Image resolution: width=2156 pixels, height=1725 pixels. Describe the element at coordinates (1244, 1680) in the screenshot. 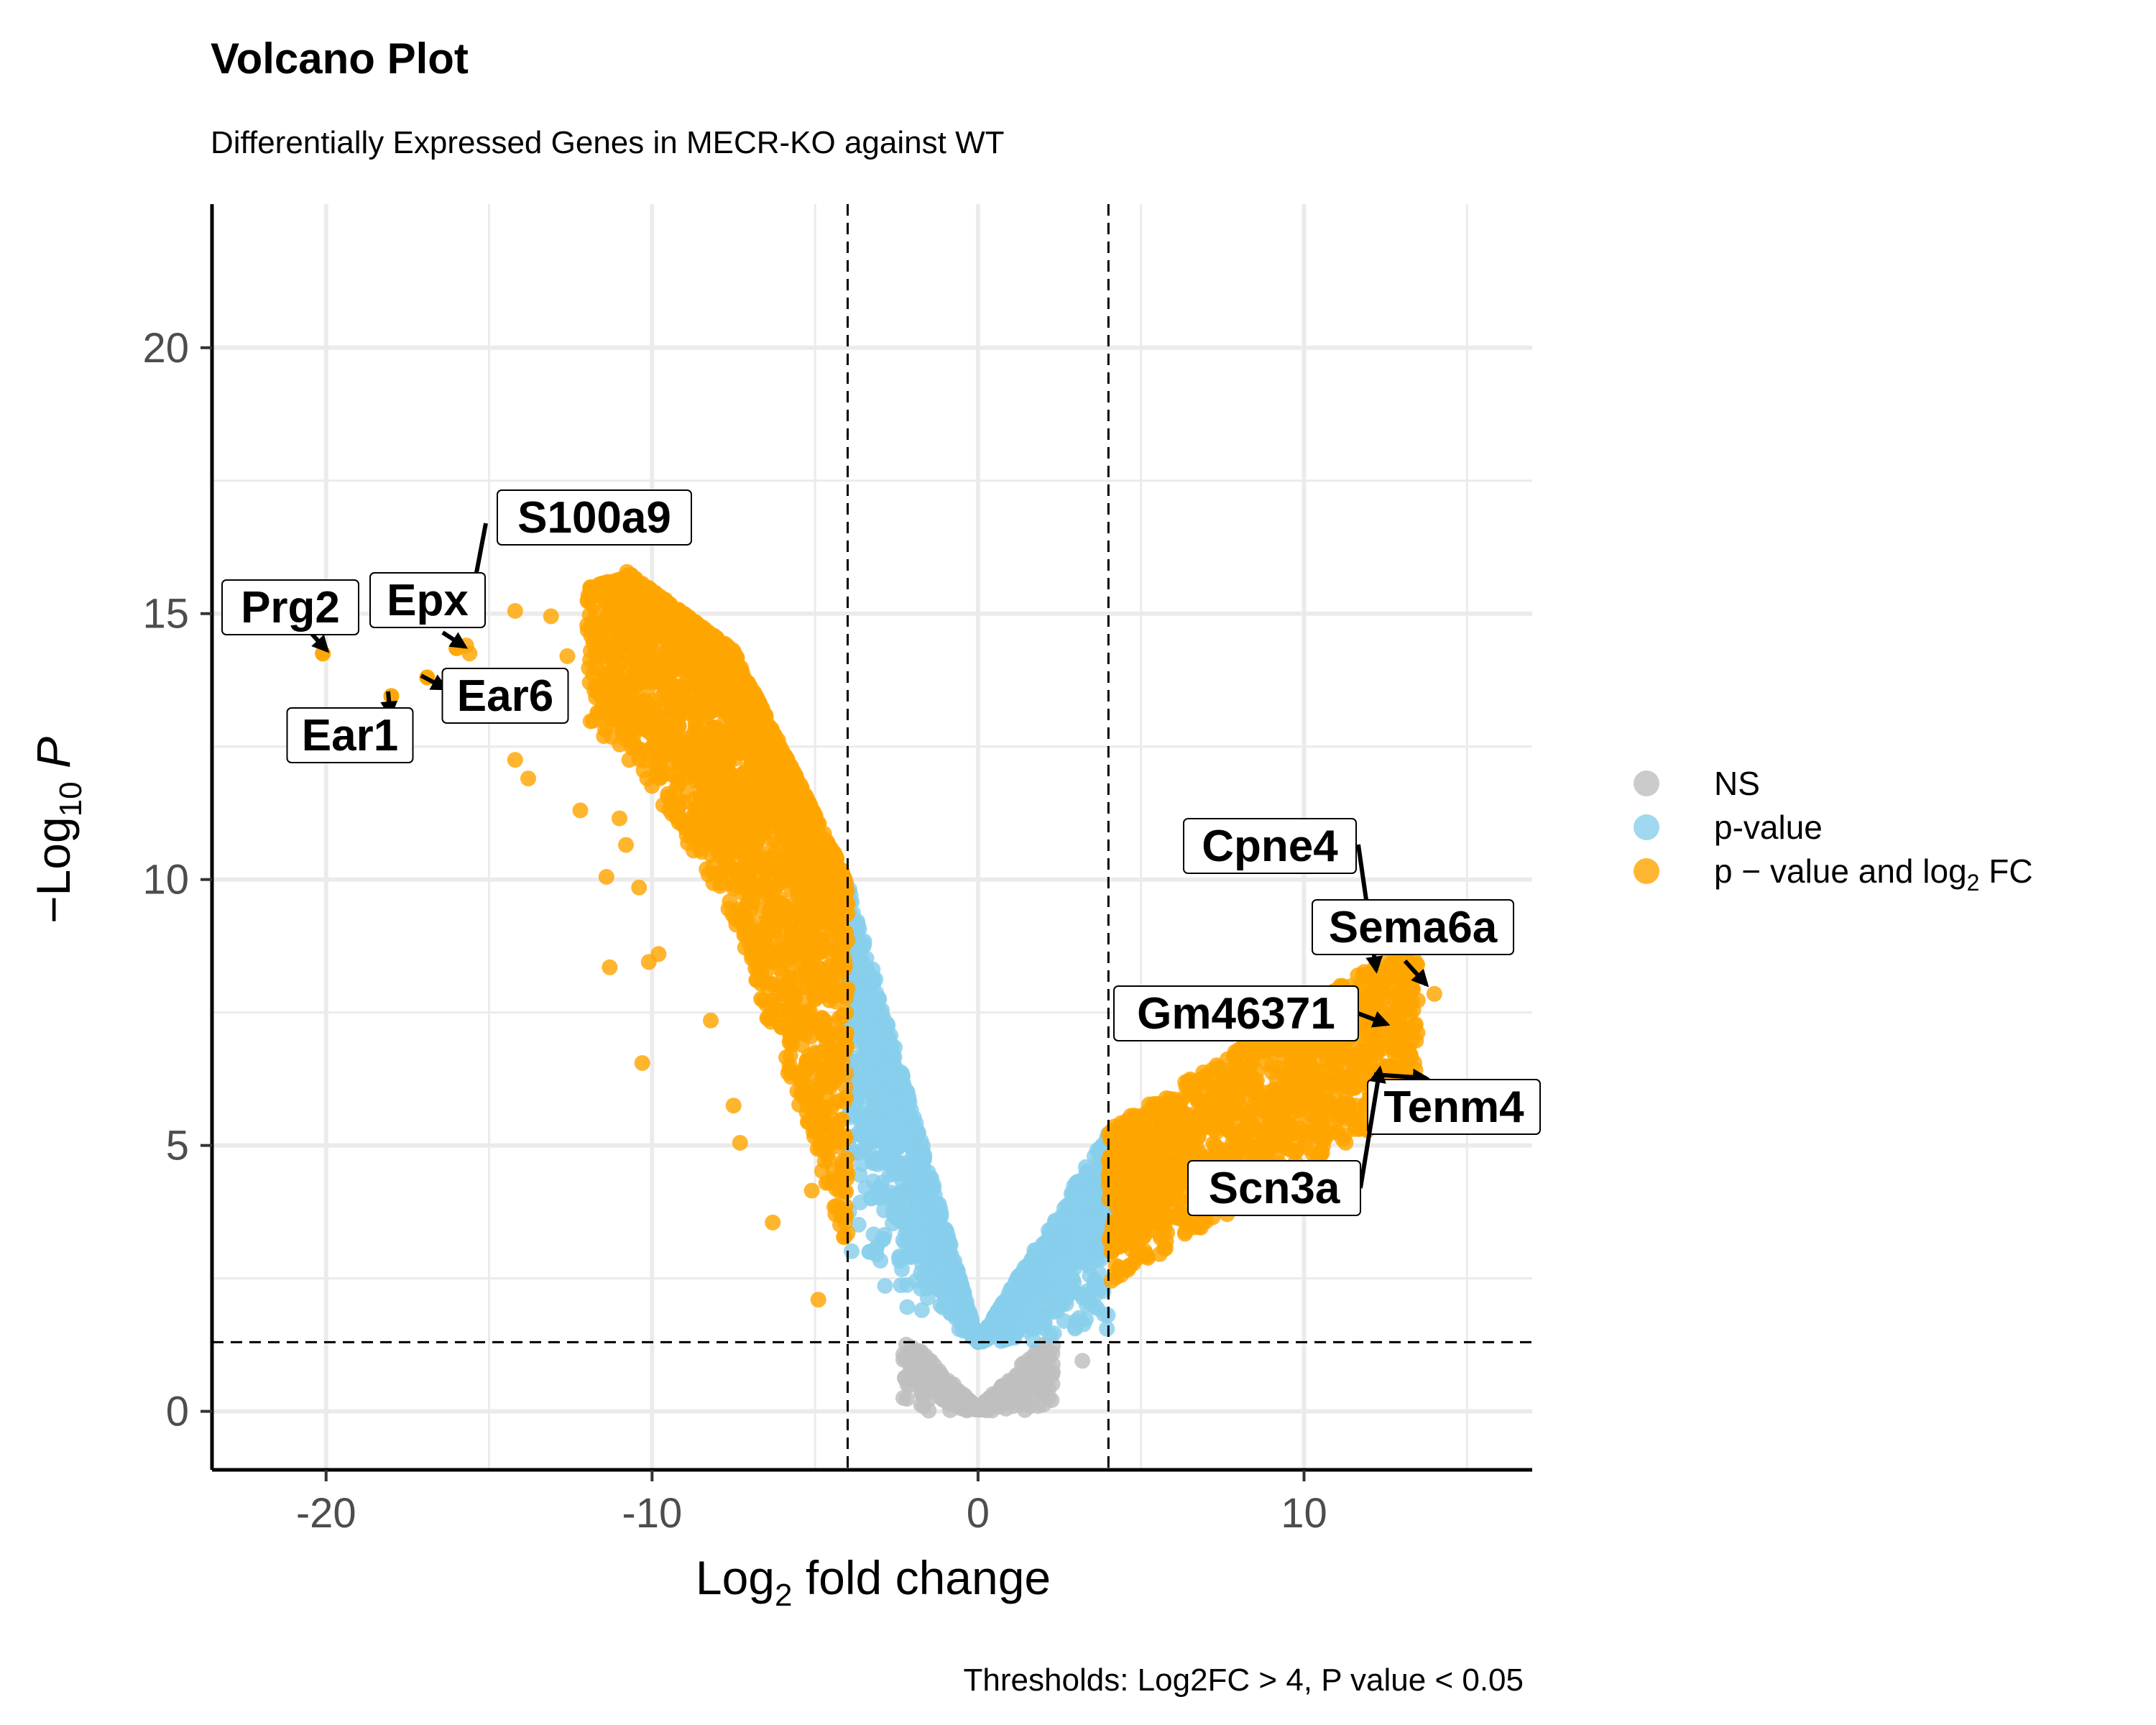

I see `chart-caption: Thresholds: Log2FC > 4, P value < 0.05` at that location.